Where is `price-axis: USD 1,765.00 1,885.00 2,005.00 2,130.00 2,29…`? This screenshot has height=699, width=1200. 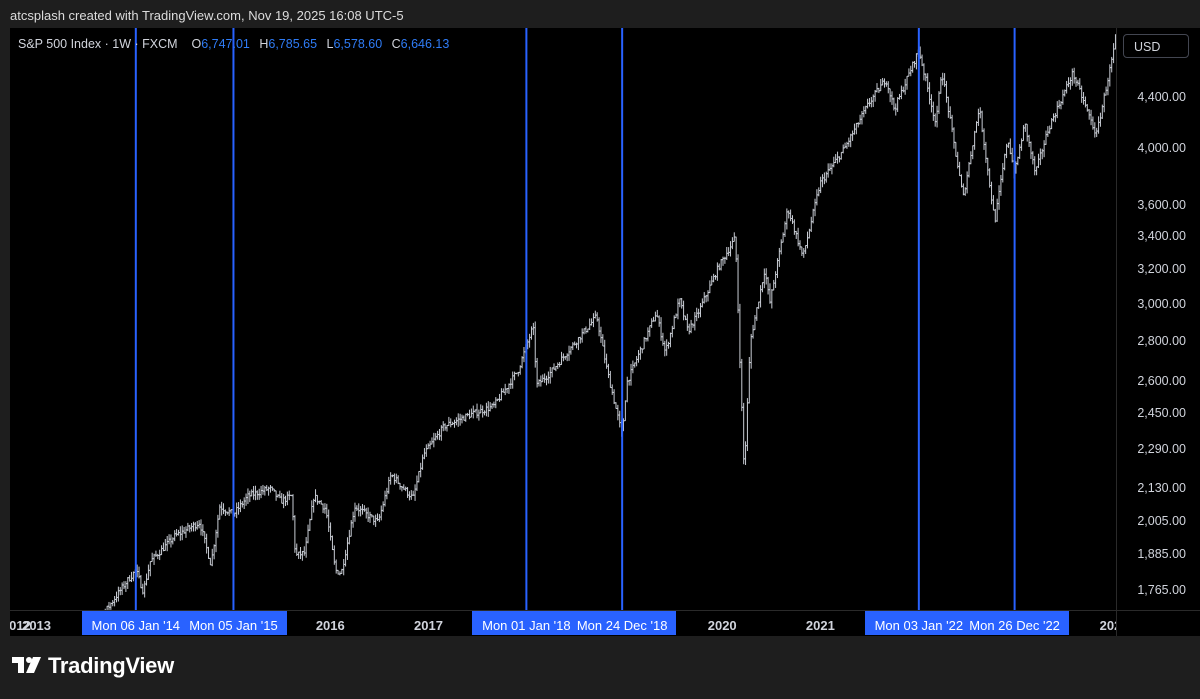 price-axis: USD 1,765.00 1,885.00 2,005.00 2,130.00 2,29… is located at coordinates (1158, 319).